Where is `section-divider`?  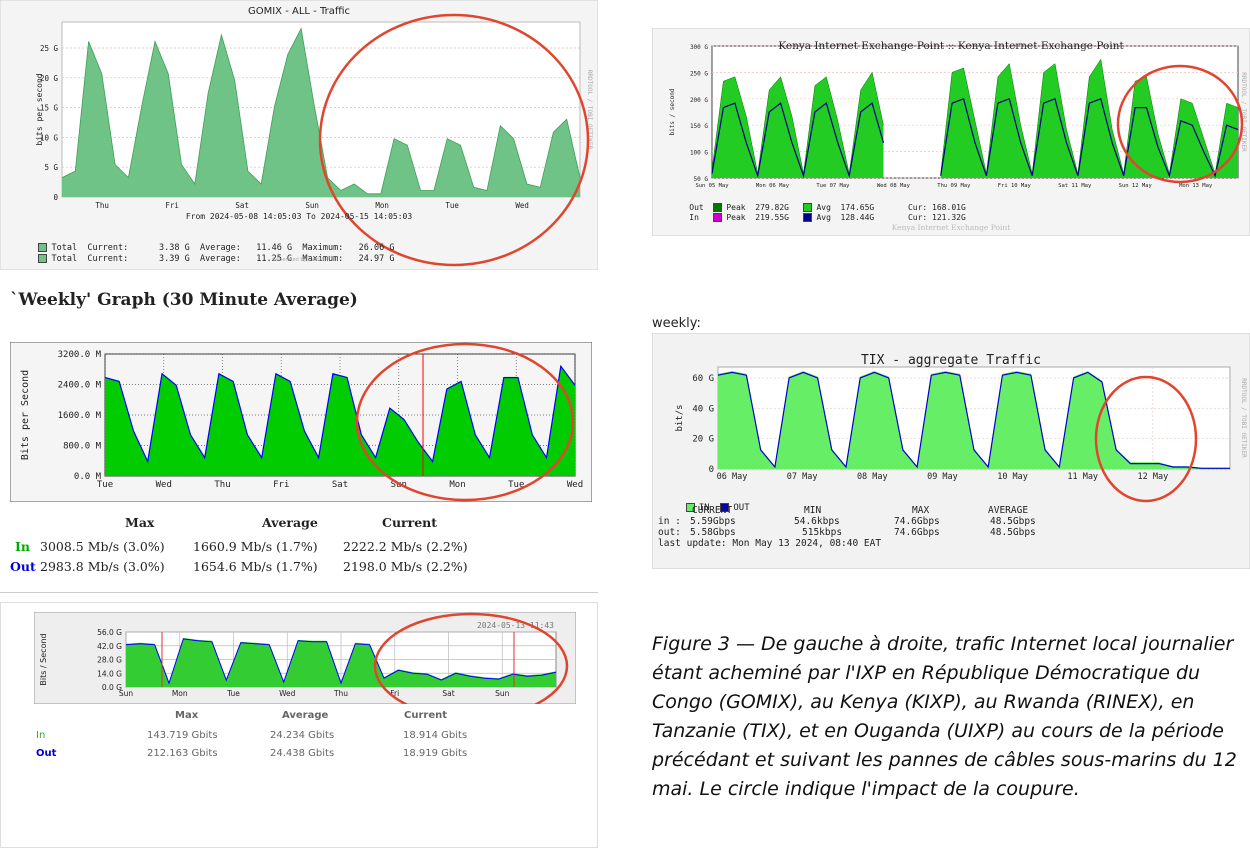
section-divider is located at coordinates (299, 592).